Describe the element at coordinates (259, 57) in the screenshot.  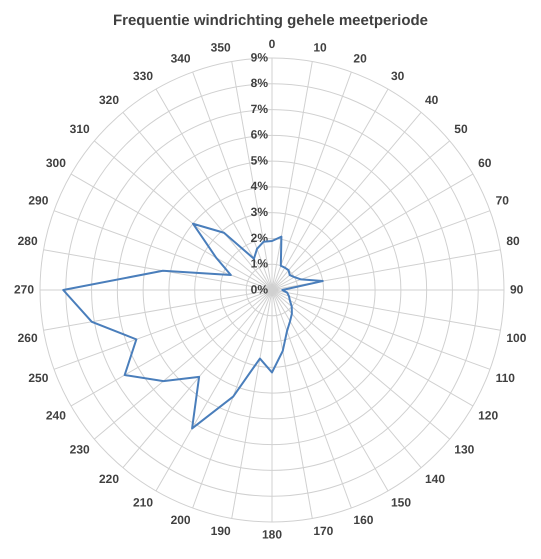
I see `y-tick-label: 9%` at that location.